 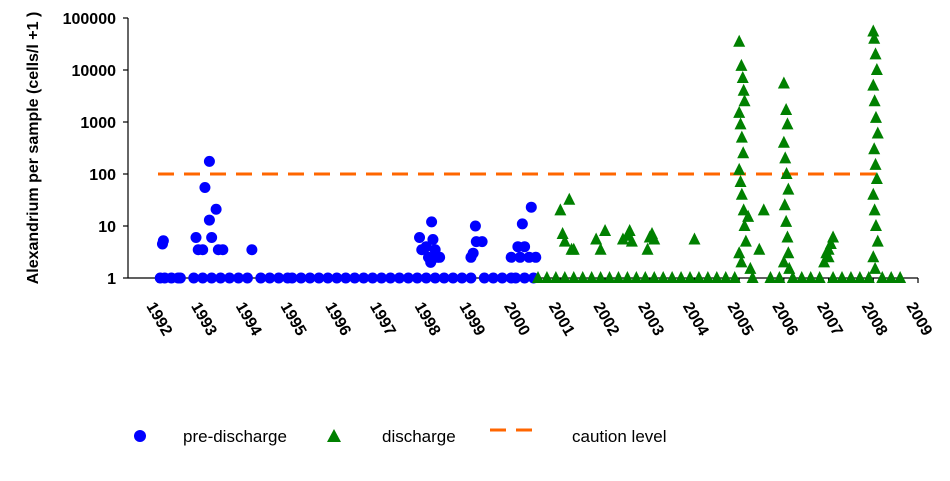 What do you see at coordinates (235, 436) in the screenshot?
I see `legend-pre-discharge-label: pre-discharge` at bounding box center [235, 436].